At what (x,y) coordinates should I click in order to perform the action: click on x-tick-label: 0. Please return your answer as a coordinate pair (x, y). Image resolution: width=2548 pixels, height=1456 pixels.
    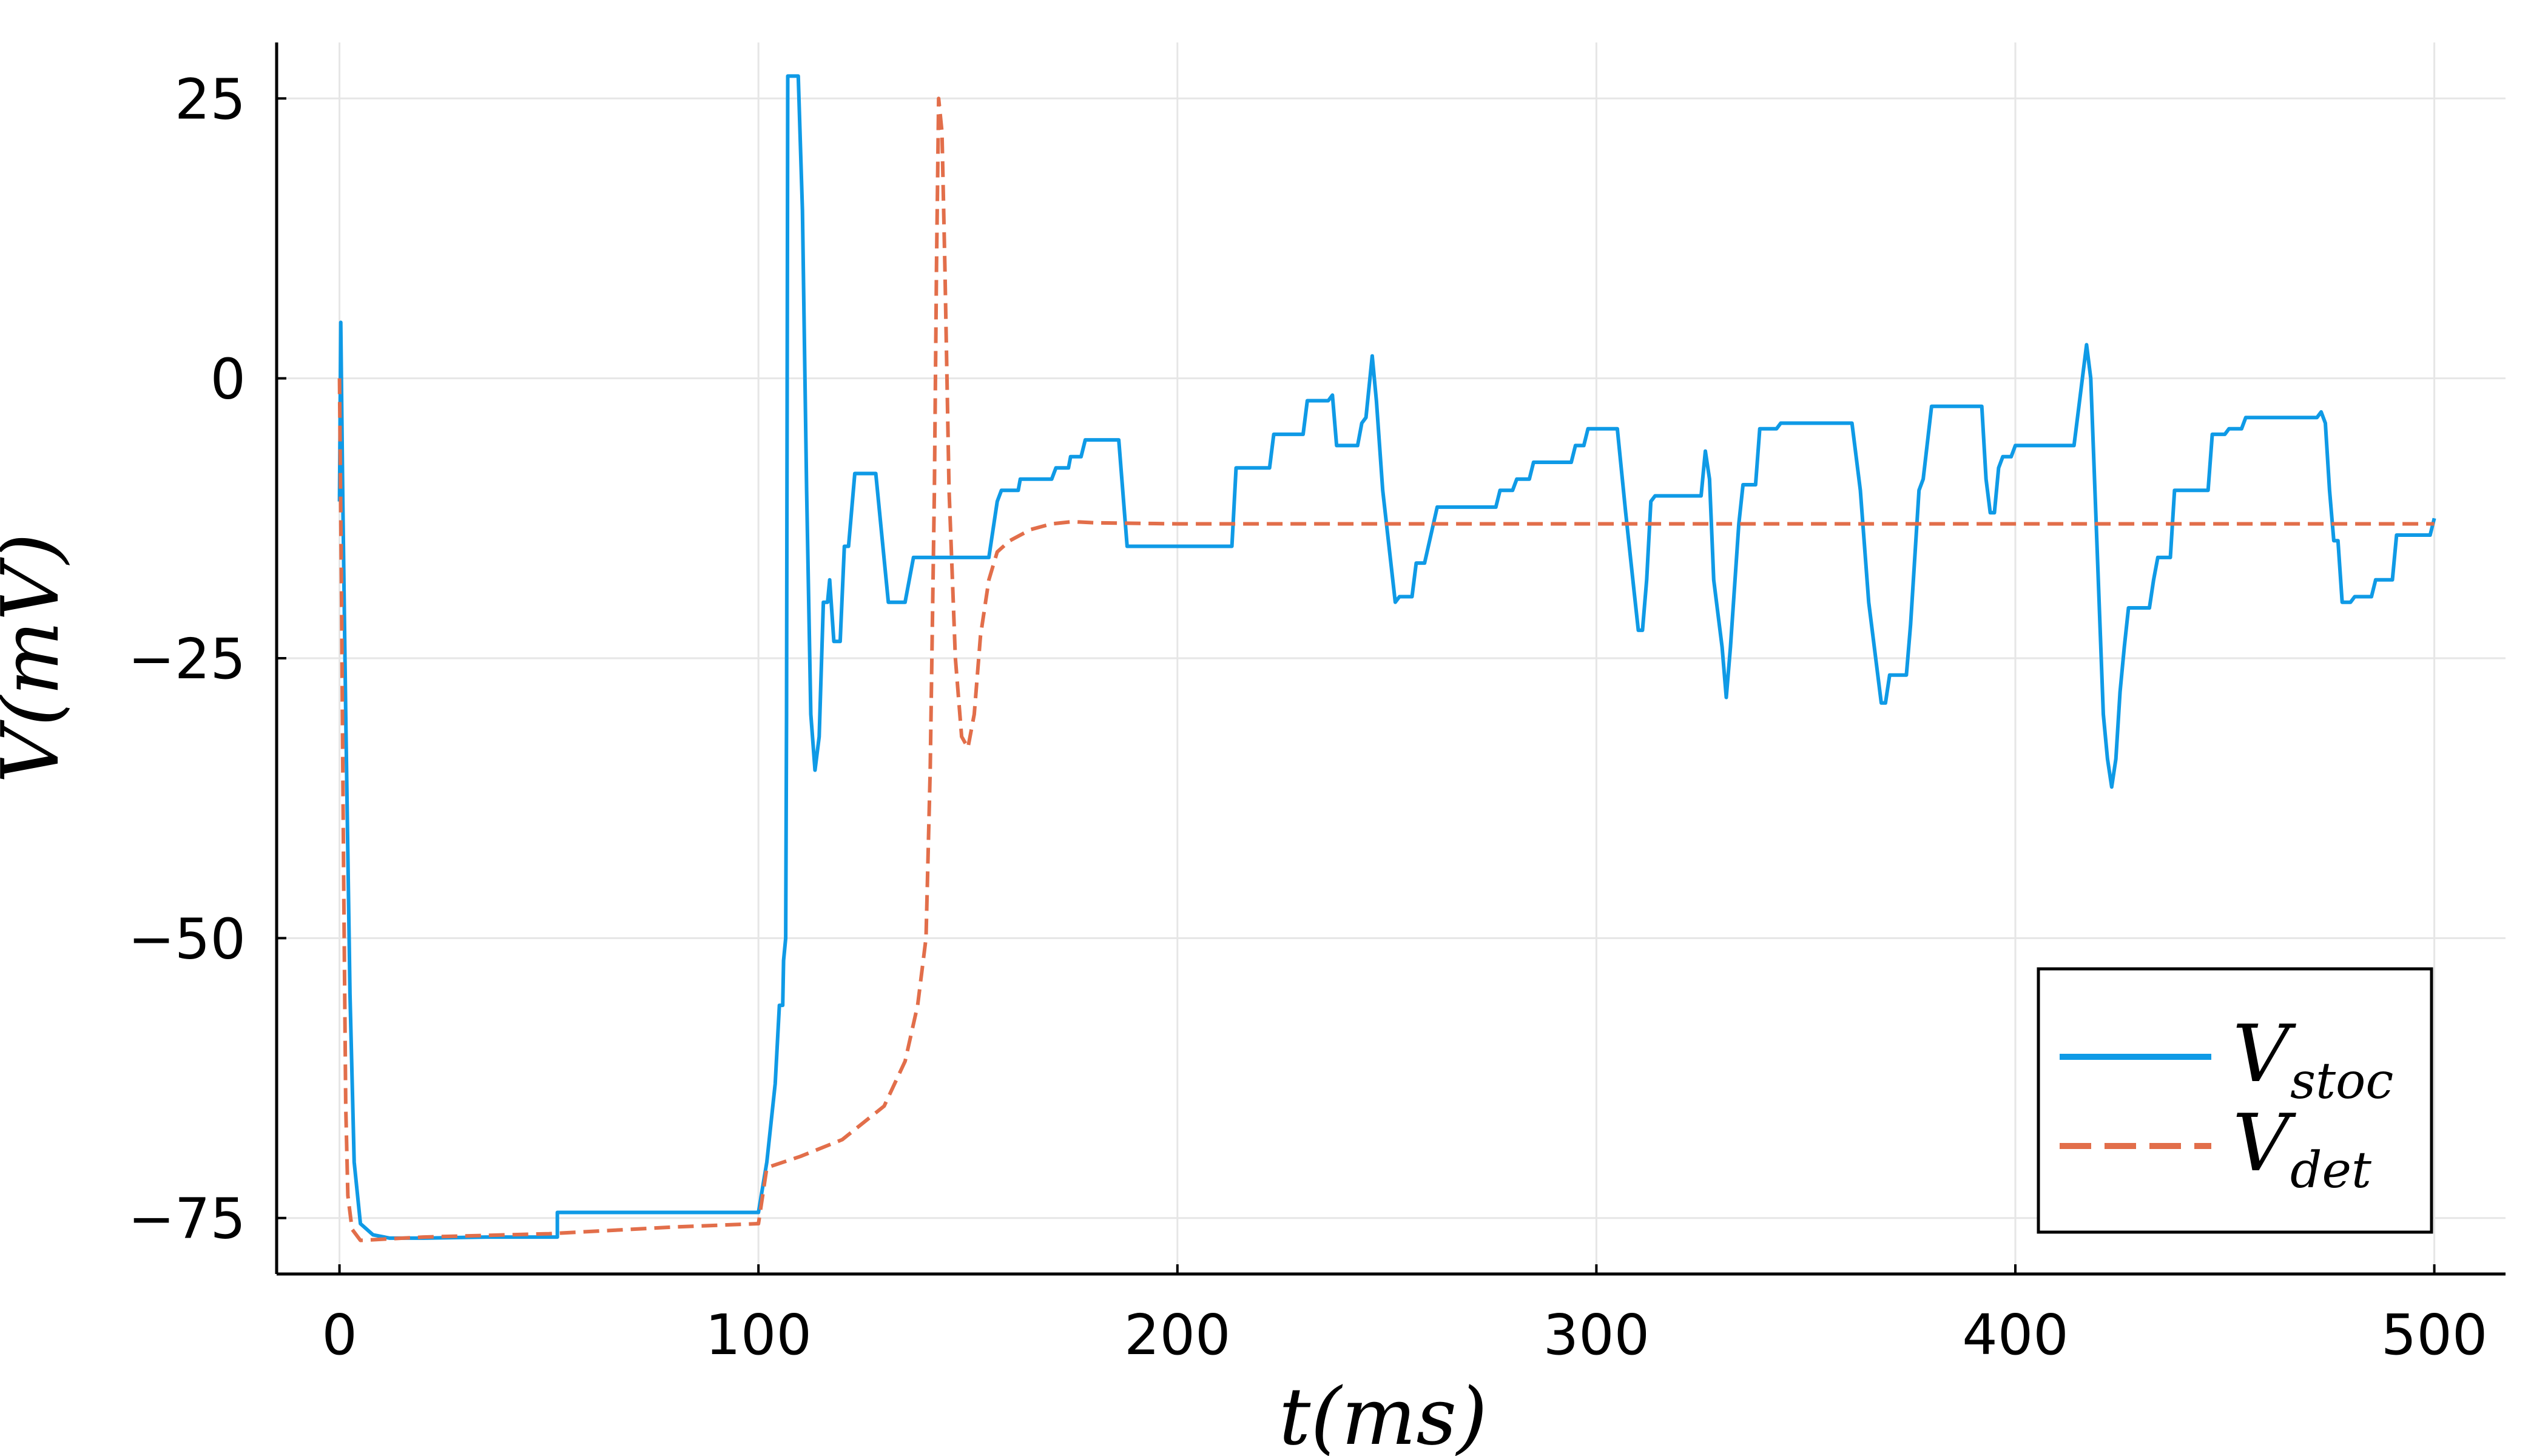
    Looking at the image, I should click on (339, 1335).